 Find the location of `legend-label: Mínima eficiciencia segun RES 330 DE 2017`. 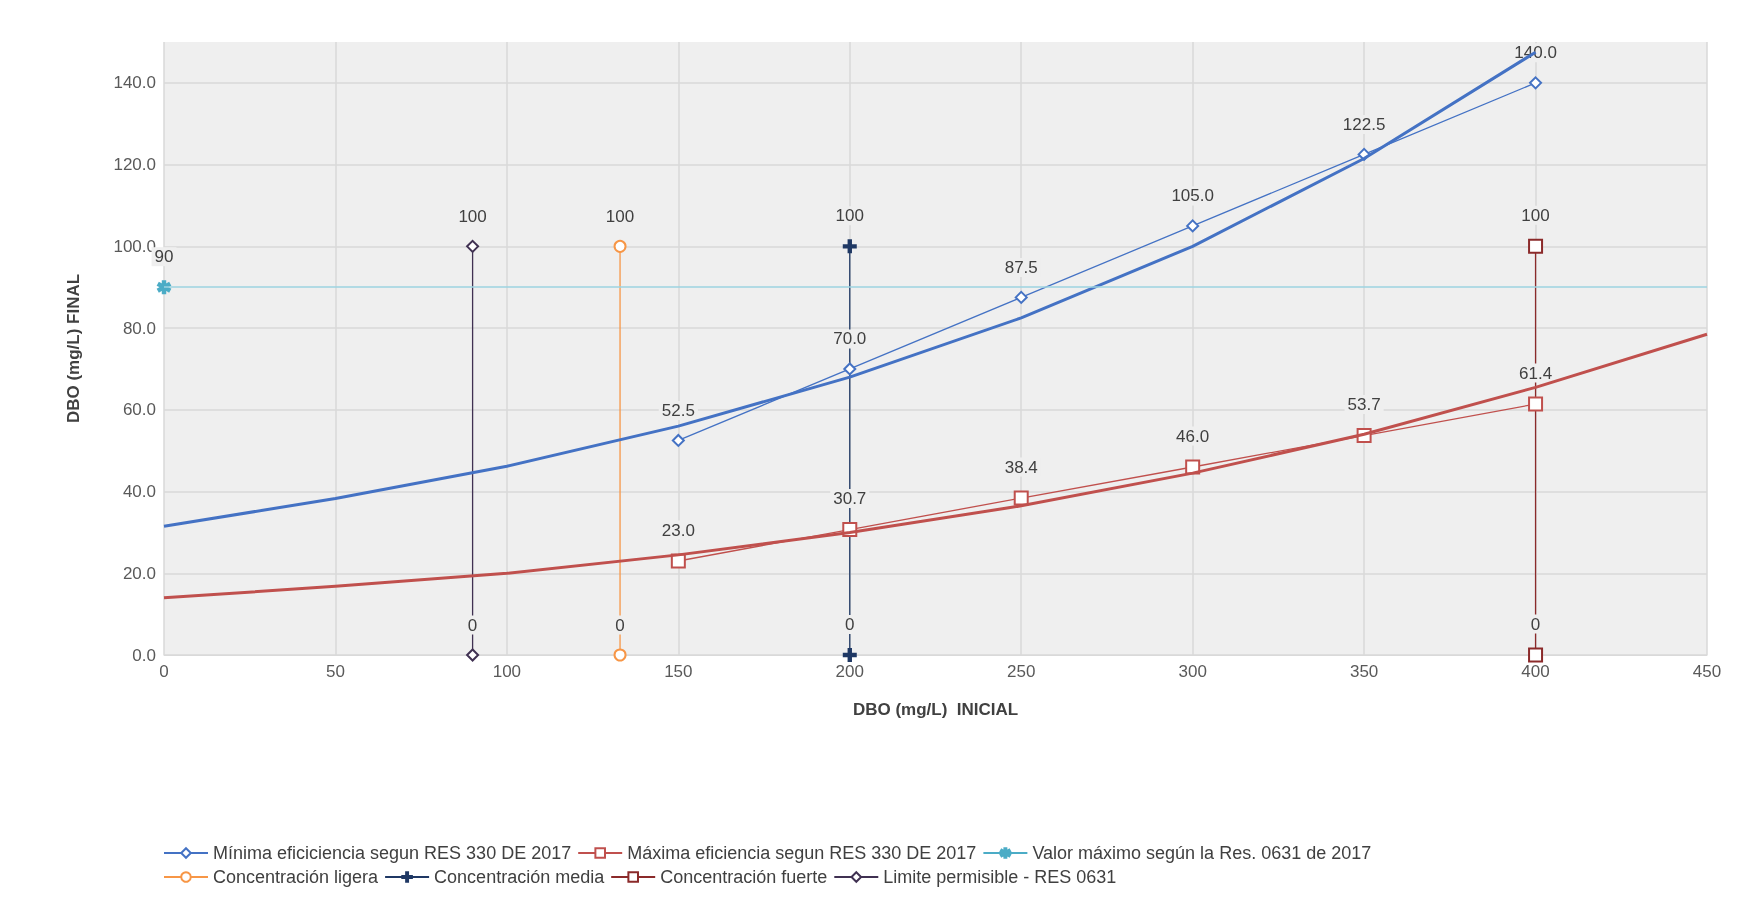

legend-label: Mínima eficiciencia segun RES 330 DE 2017 is located at coordinates (392, 853).